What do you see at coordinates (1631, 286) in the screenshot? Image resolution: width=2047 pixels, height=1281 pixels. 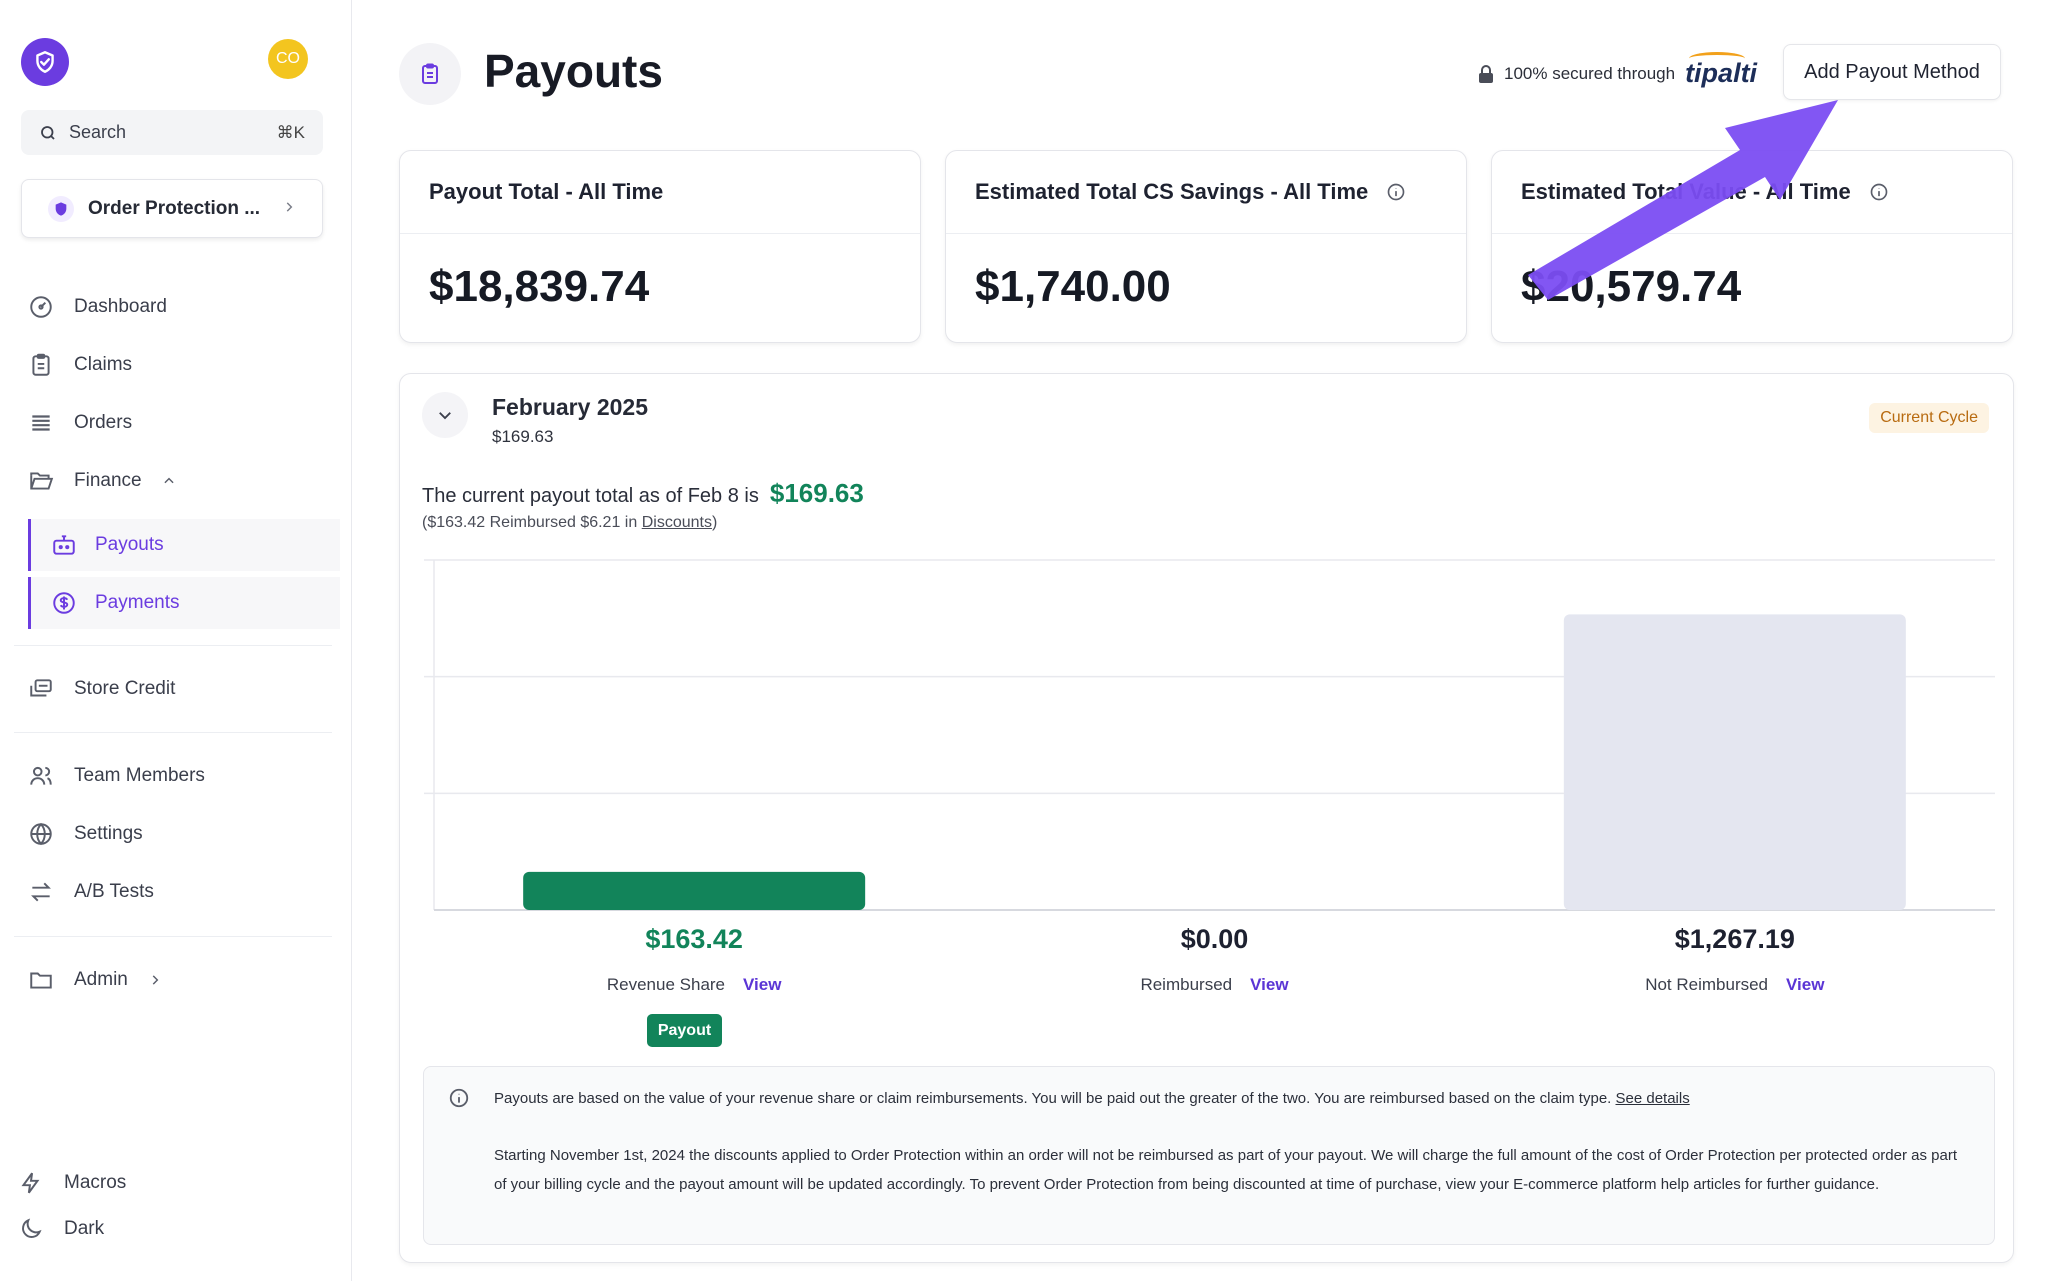 I see `card-value: $20,579.74` at bounding box center [1631, 286].